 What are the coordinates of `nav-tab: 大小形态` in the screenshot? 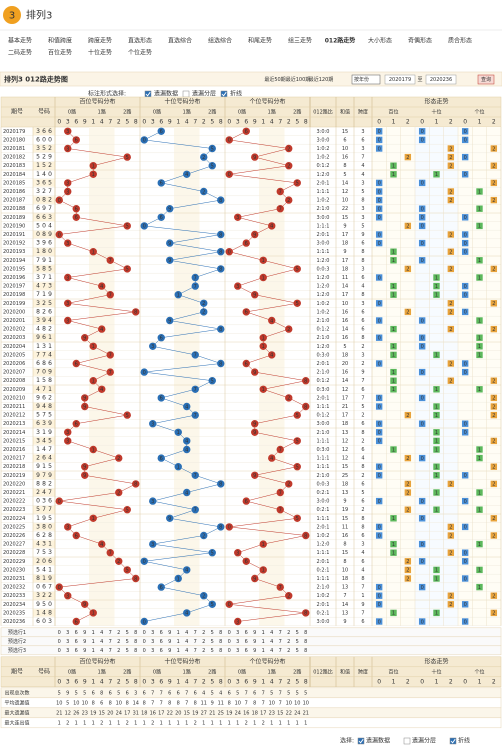 It's located at (380, 41).